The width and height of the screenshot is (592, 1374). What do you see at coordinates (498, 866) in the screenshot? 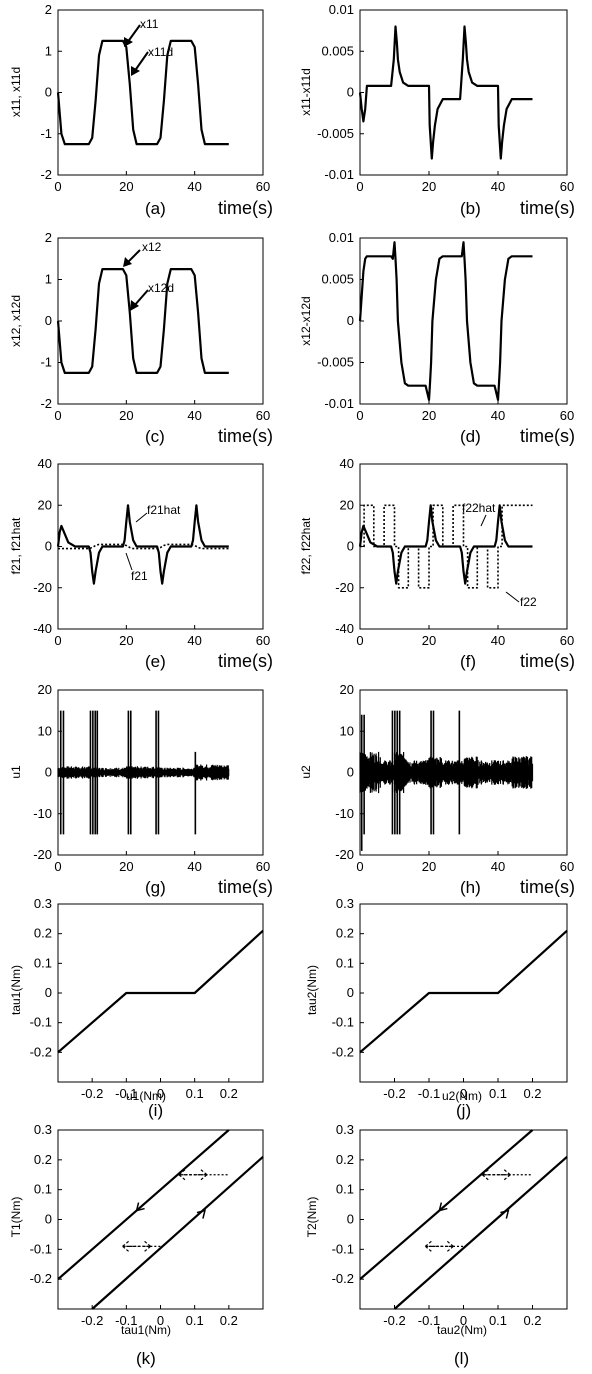
I see `panel-h-xtick-label: 40` at bounding box center [498, 866].